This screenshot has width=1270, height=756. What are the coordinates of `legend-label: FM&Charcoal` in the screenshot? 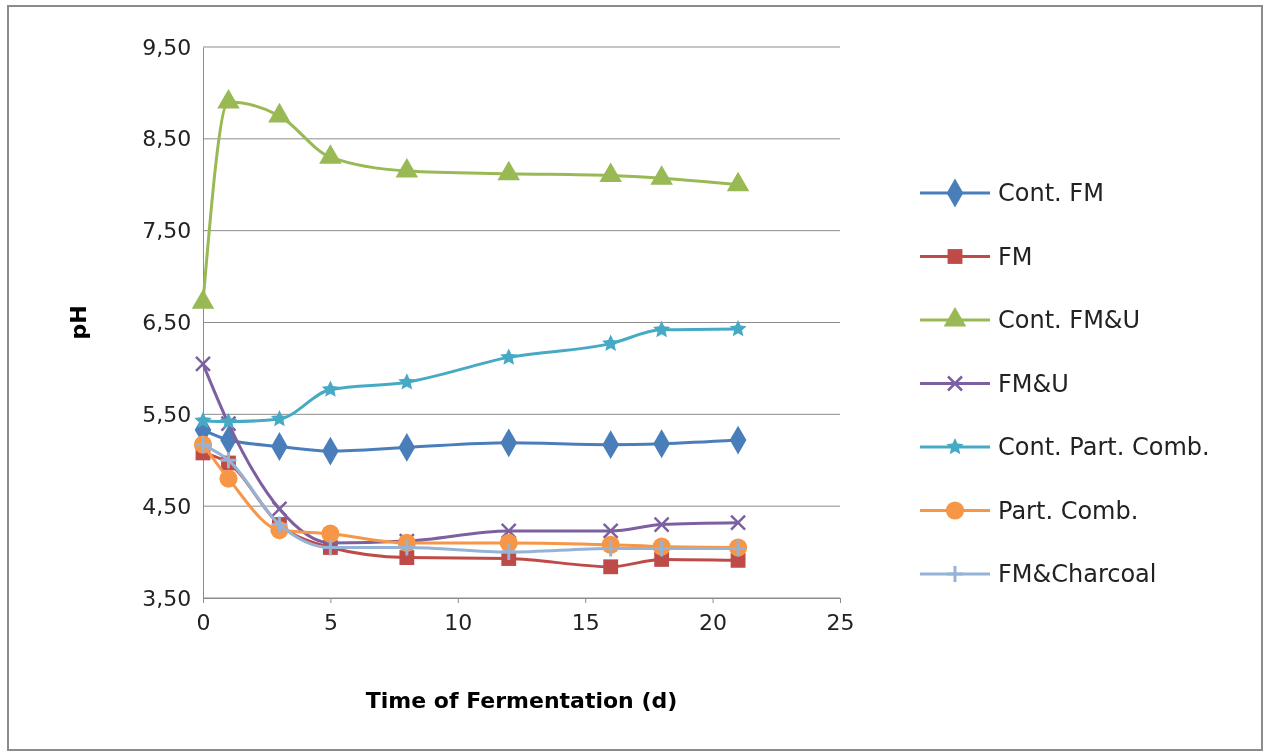 It's located at (1077, 574).